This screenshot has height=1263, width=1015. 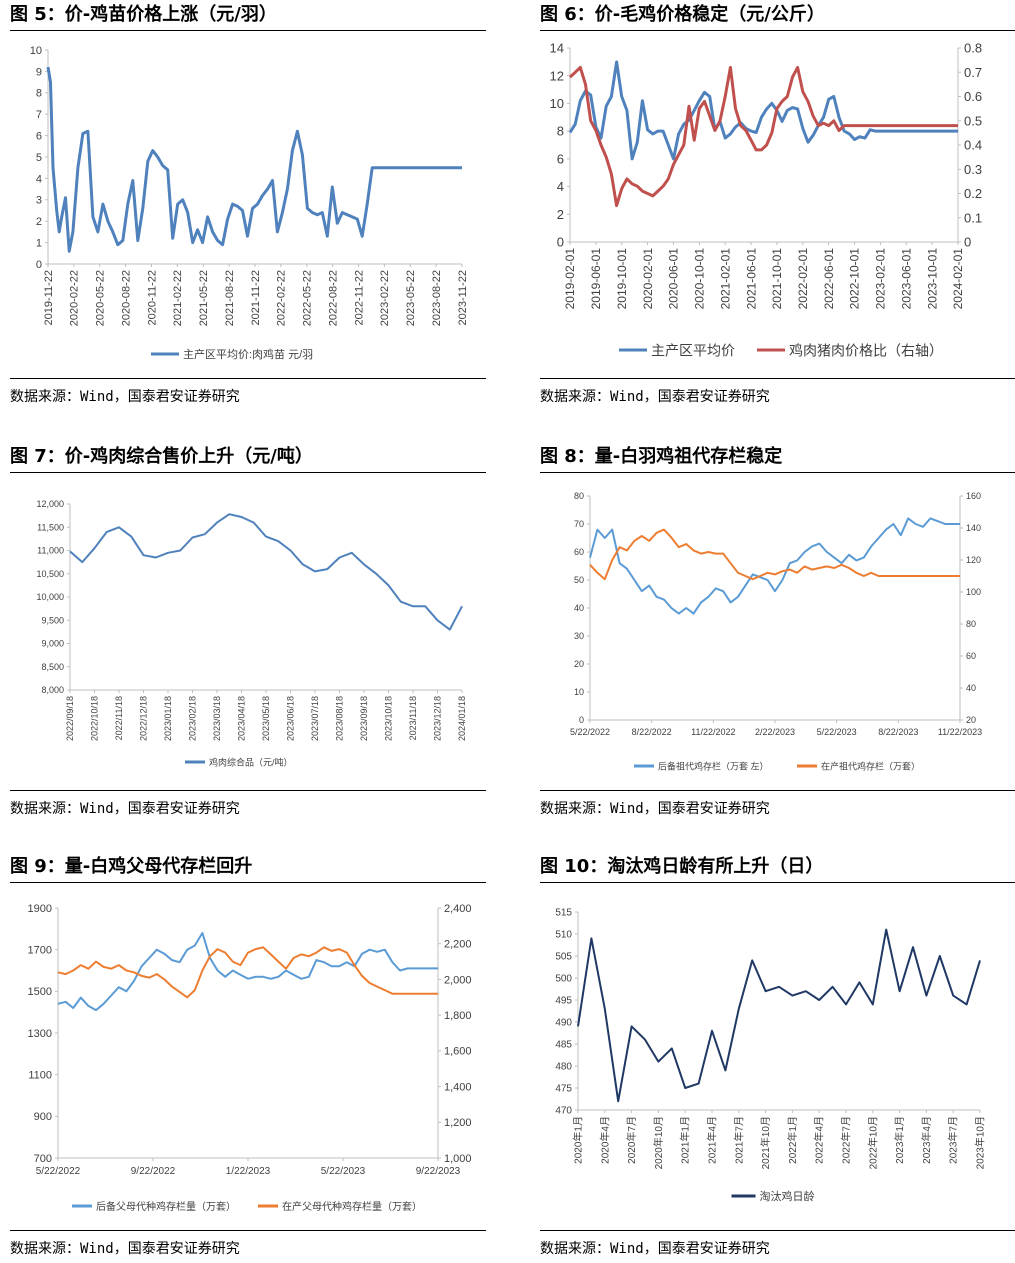 What do you see at coordinates (725, 279) in the screenshot?
I see `x-tick-label: 2021-02-01` at bounding box center [725, 279].